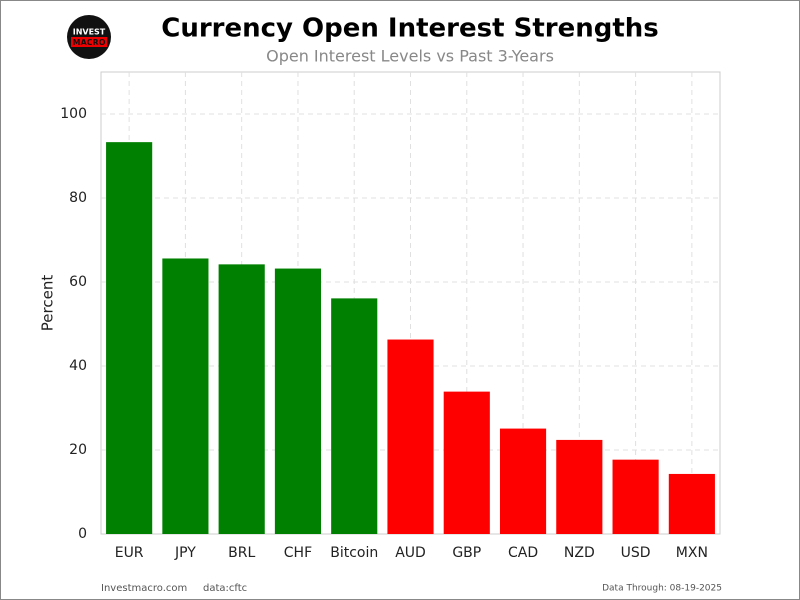  I want to click on logo-text: INVEST, so click(89, 32).